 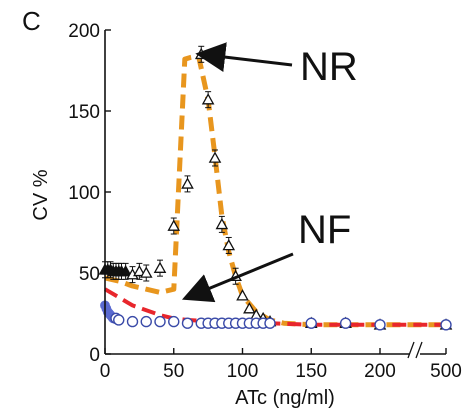 I want to click on axis-break-gap, so click(x=415, y=350).